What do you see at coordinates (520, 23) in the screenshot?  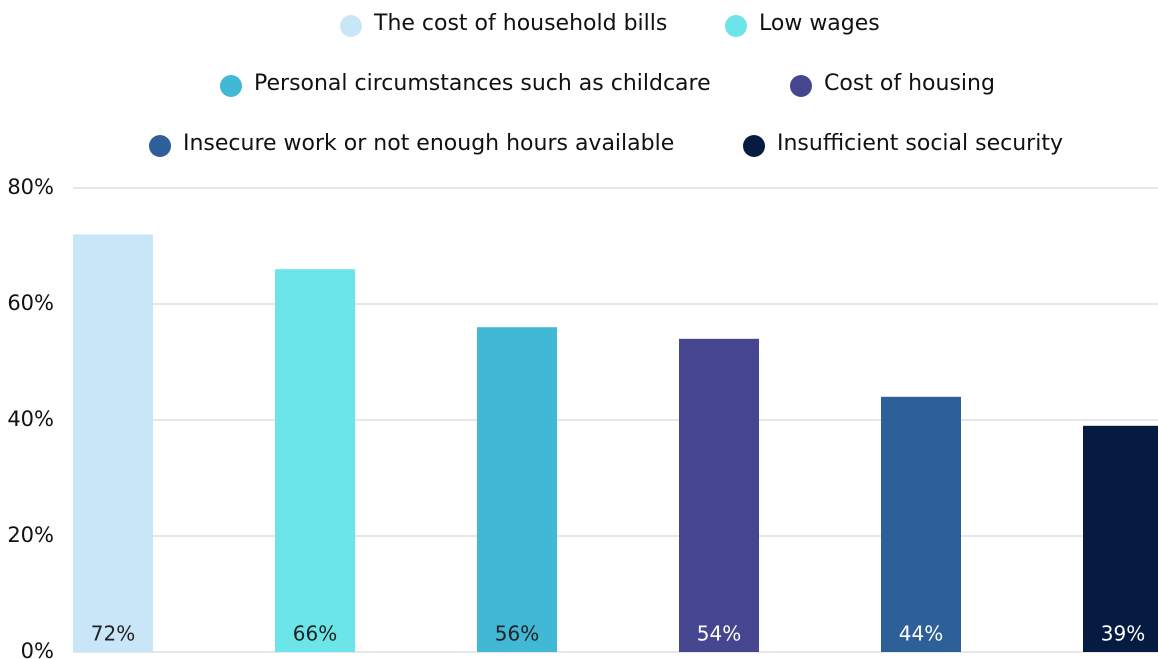 I see `legend-label: The cost of household bills` at bounding box center [520, 23].